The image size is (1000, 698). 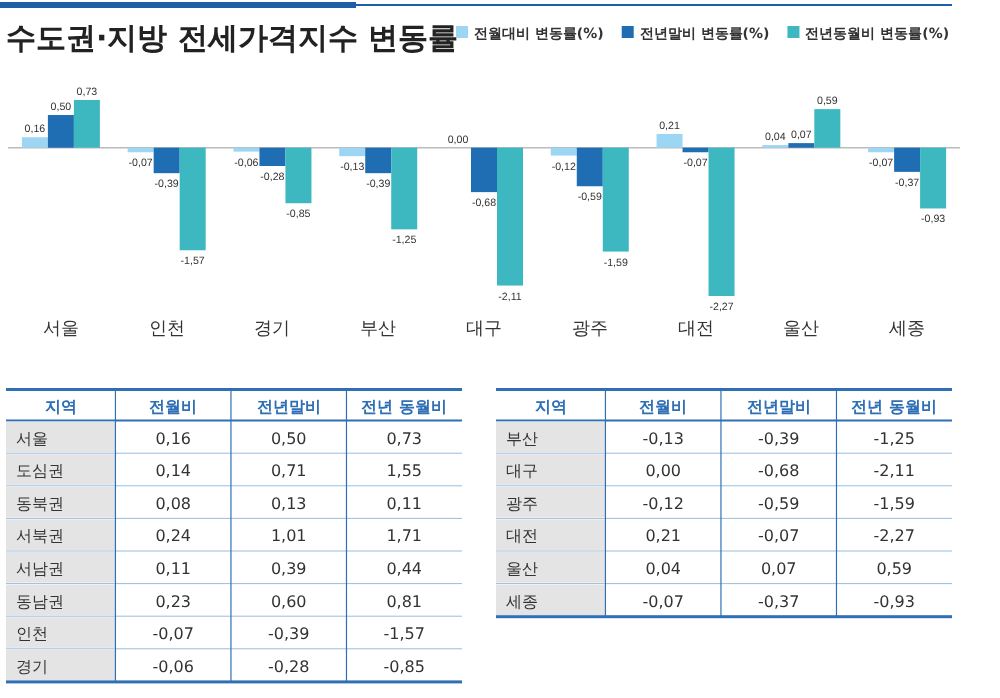 I want to click on data-label: -1,57, so click(x=404, y=634).